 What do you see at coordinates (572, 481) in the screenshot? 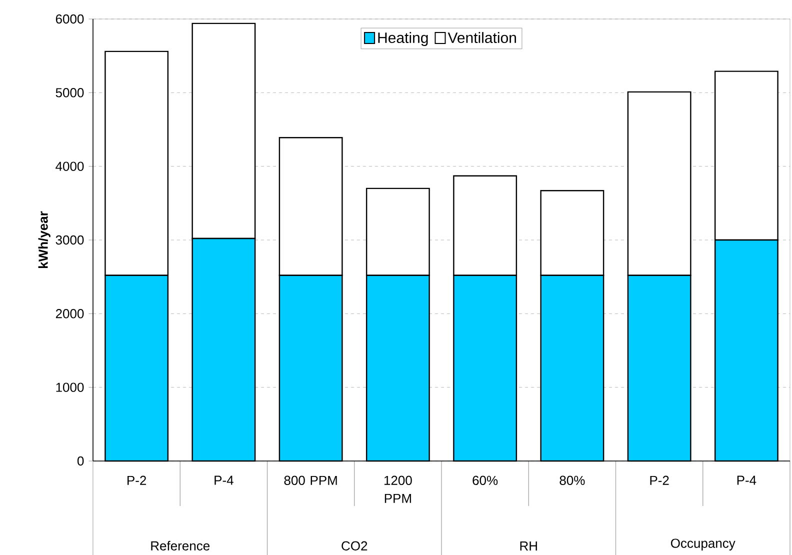
I see `x-tick-label: 80%` at bounding box center [572, 481].